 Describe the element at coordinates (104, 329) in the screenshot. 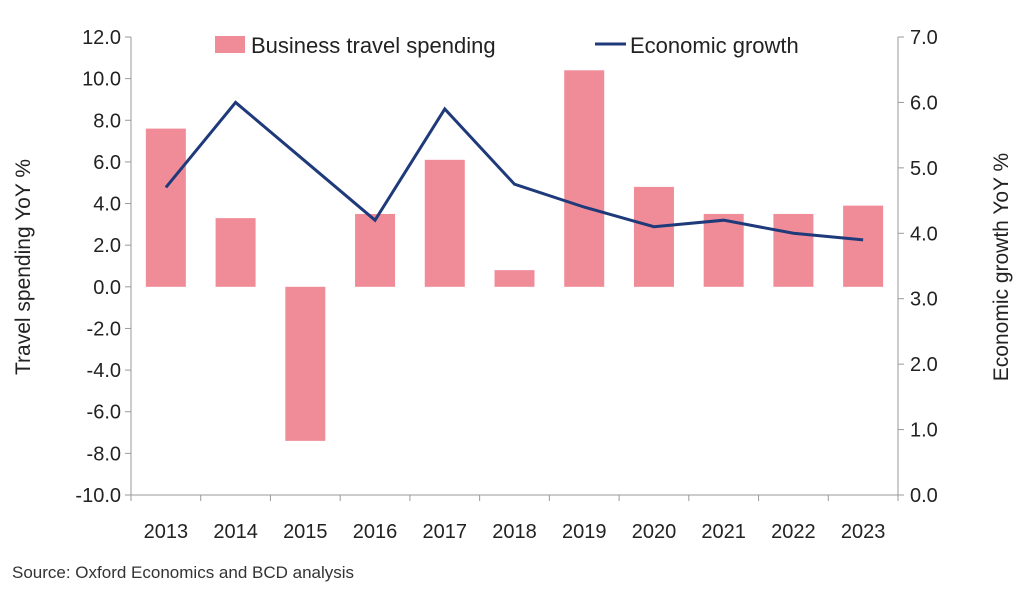

I see `y-tick-label: -2.0` at that location.